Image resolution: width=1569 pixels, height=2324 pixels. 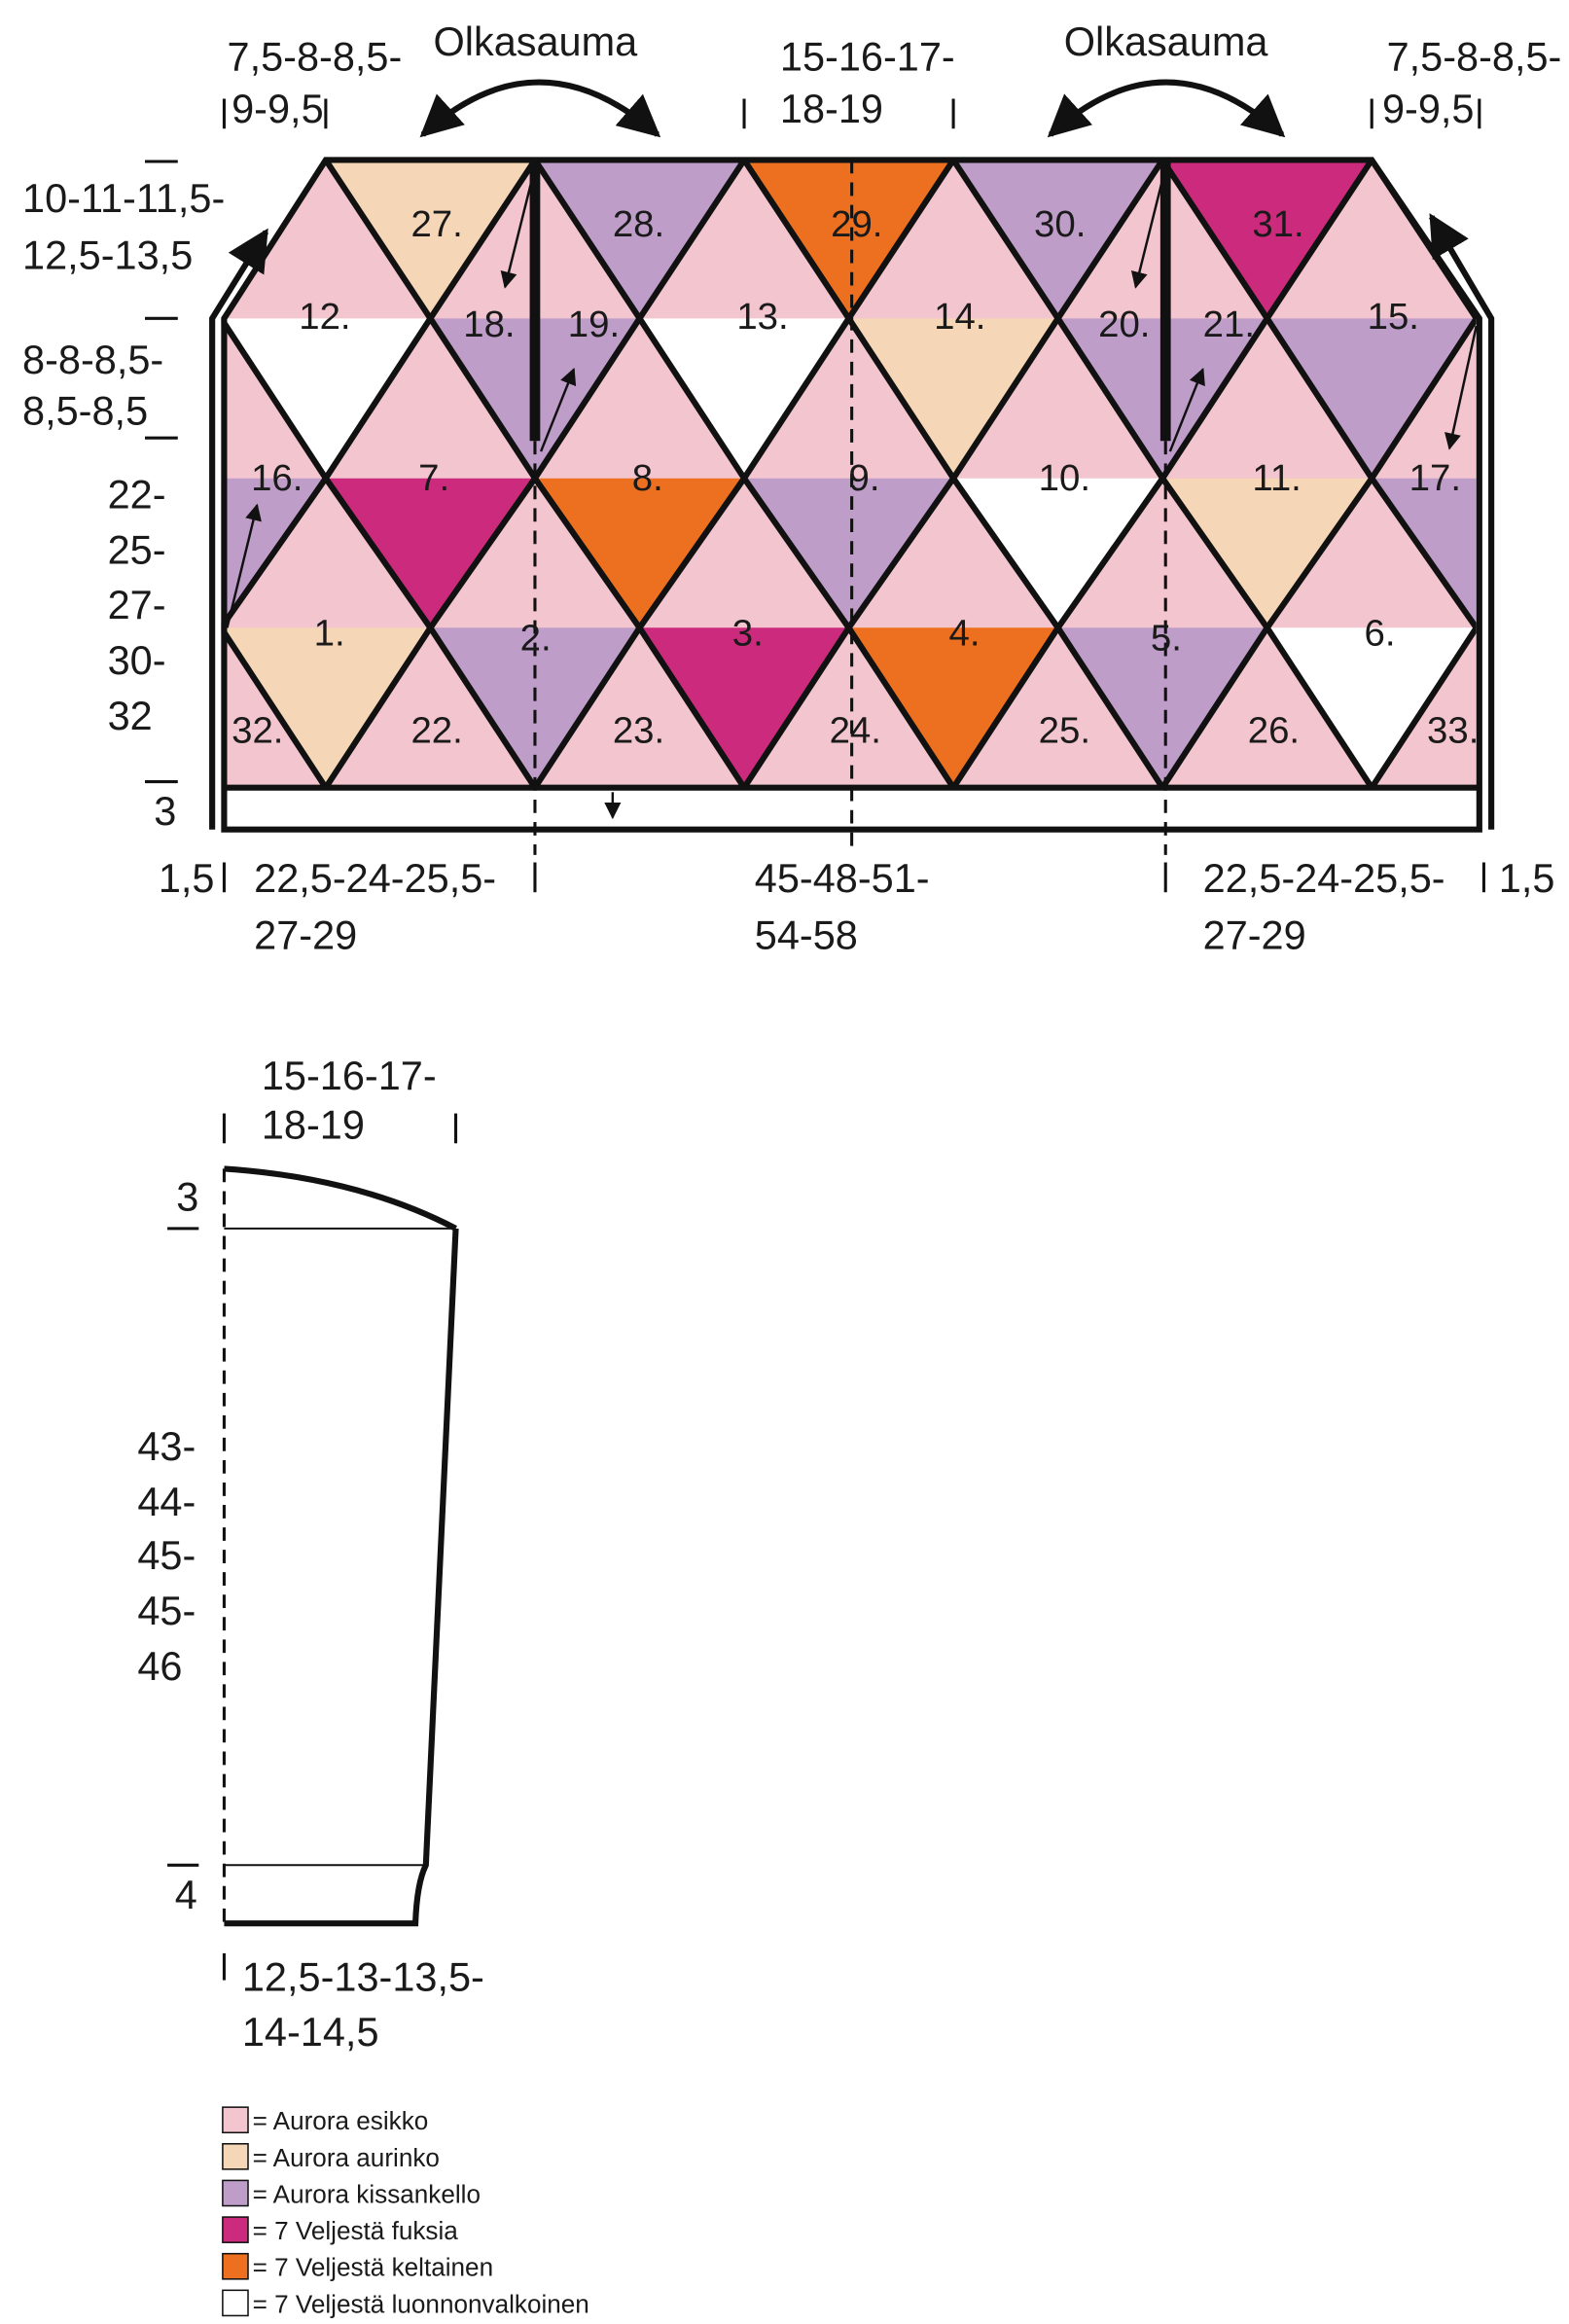 I want to click on dimension-label: 45-48-51-, so click(x=842, y=878).